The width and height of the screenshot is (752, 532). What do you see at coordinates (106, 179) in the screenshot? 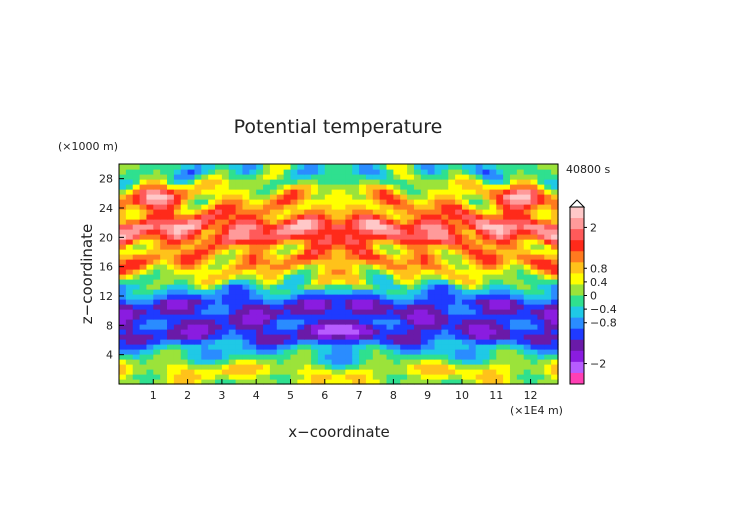
I see `y-tick-label: 28` at bounding box center [106, 179].